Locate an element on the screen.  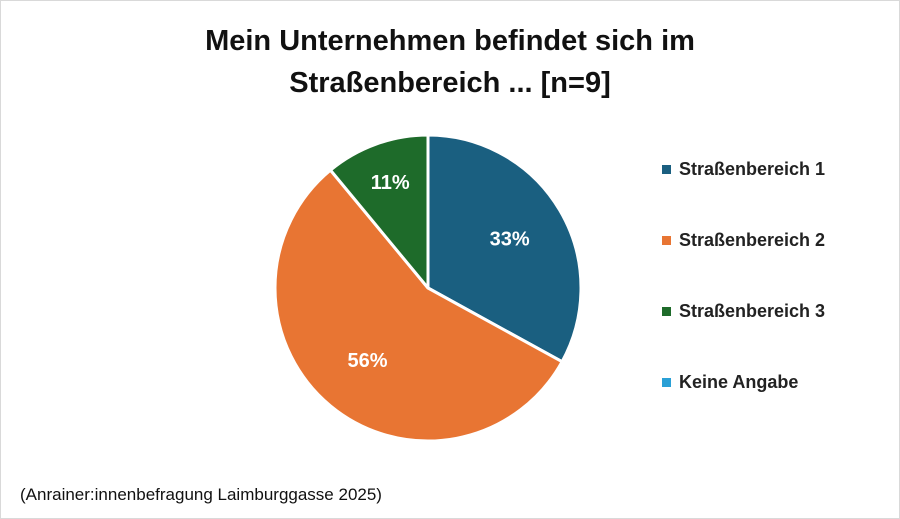
legend-item-keine-angabe: Keine Angabe is located at coordinates (743, 382).